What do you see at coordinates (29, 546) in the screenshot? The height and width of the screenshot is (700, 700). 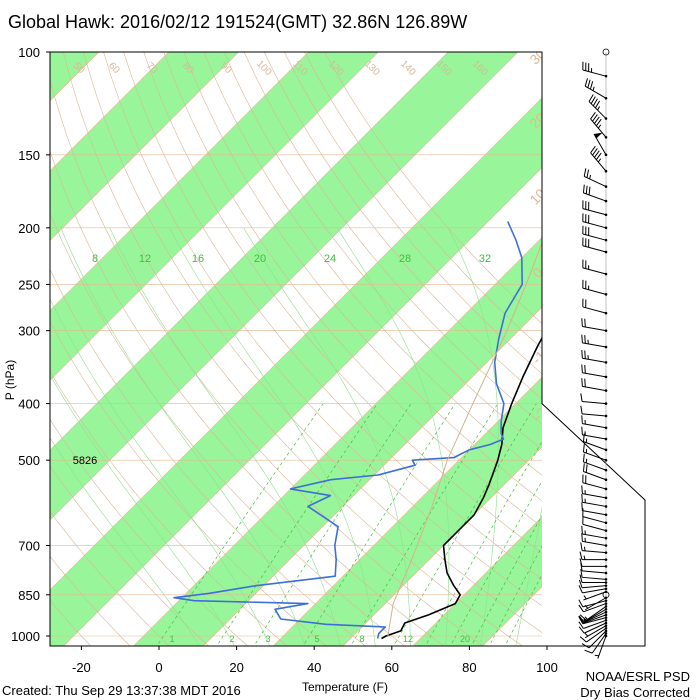 I see `y-tick-label: 700` at bounding box center [29, 546].